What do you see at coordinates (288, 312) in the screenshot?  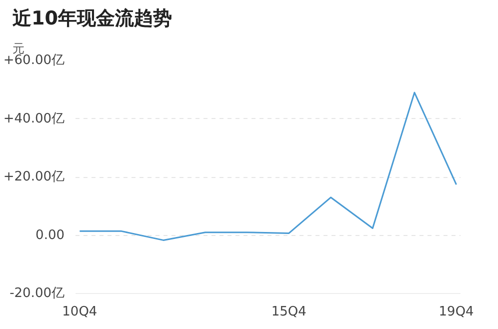 I see `x-tick-label: 15Q4` at bounding box center [288, 312].